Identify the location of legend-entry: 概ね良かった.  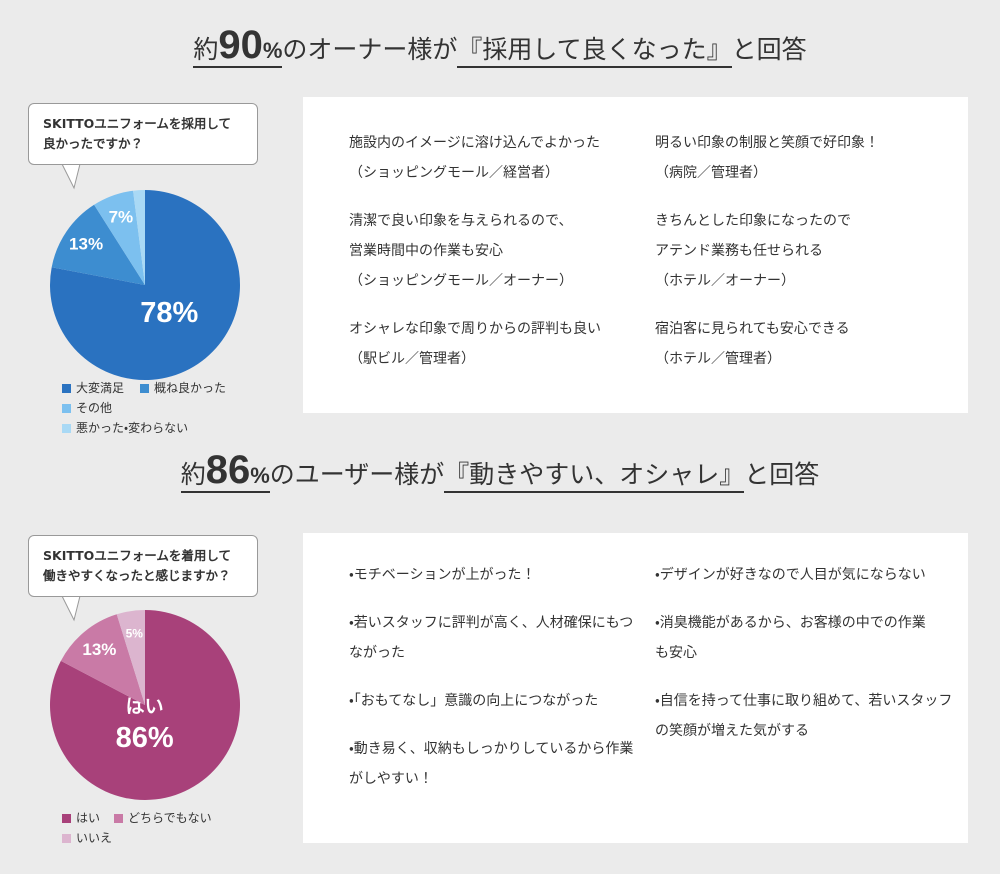
(183, 388).